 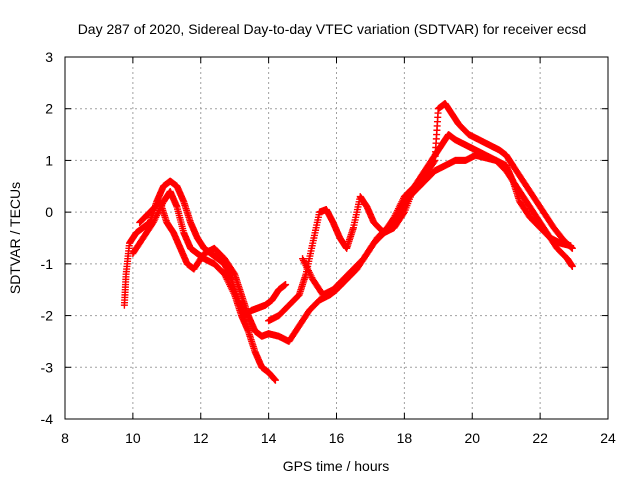 I want to click on x-tick-label: 14, so click(x=269, y=438).